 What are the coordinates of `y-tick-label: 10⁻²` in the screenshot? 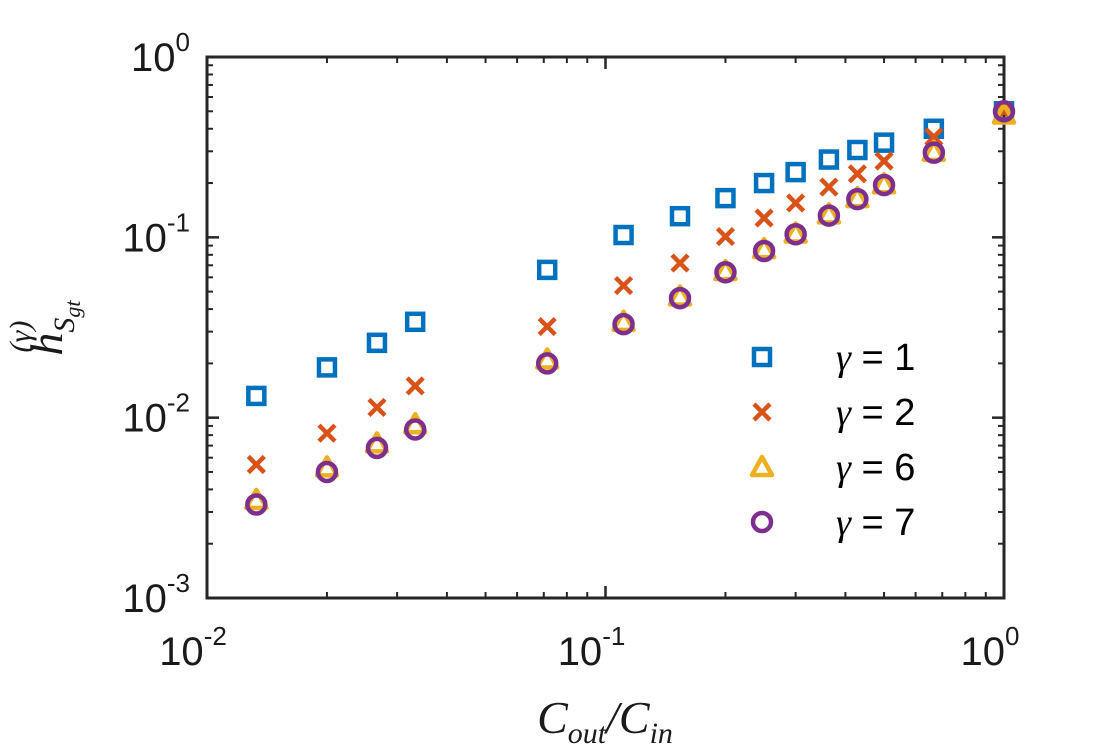 It's located at (156, 414).